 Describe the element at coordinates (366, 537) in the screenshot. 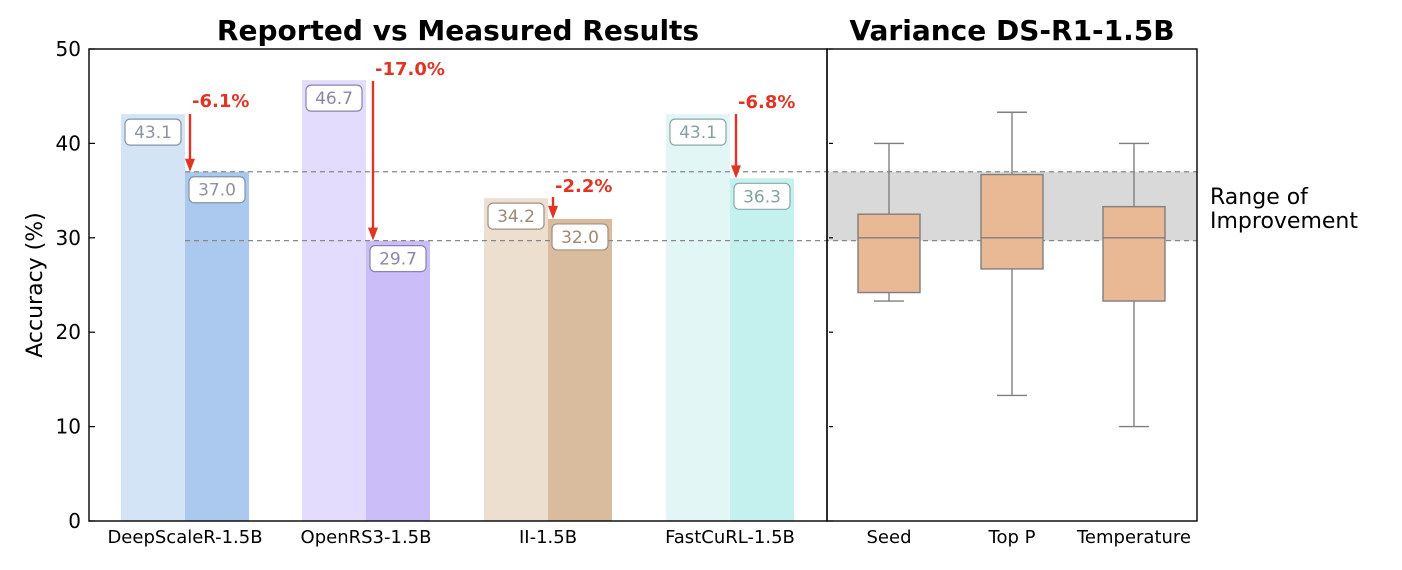

I see `x-tick-label-1: OpenRS3-1.5B` at that location.